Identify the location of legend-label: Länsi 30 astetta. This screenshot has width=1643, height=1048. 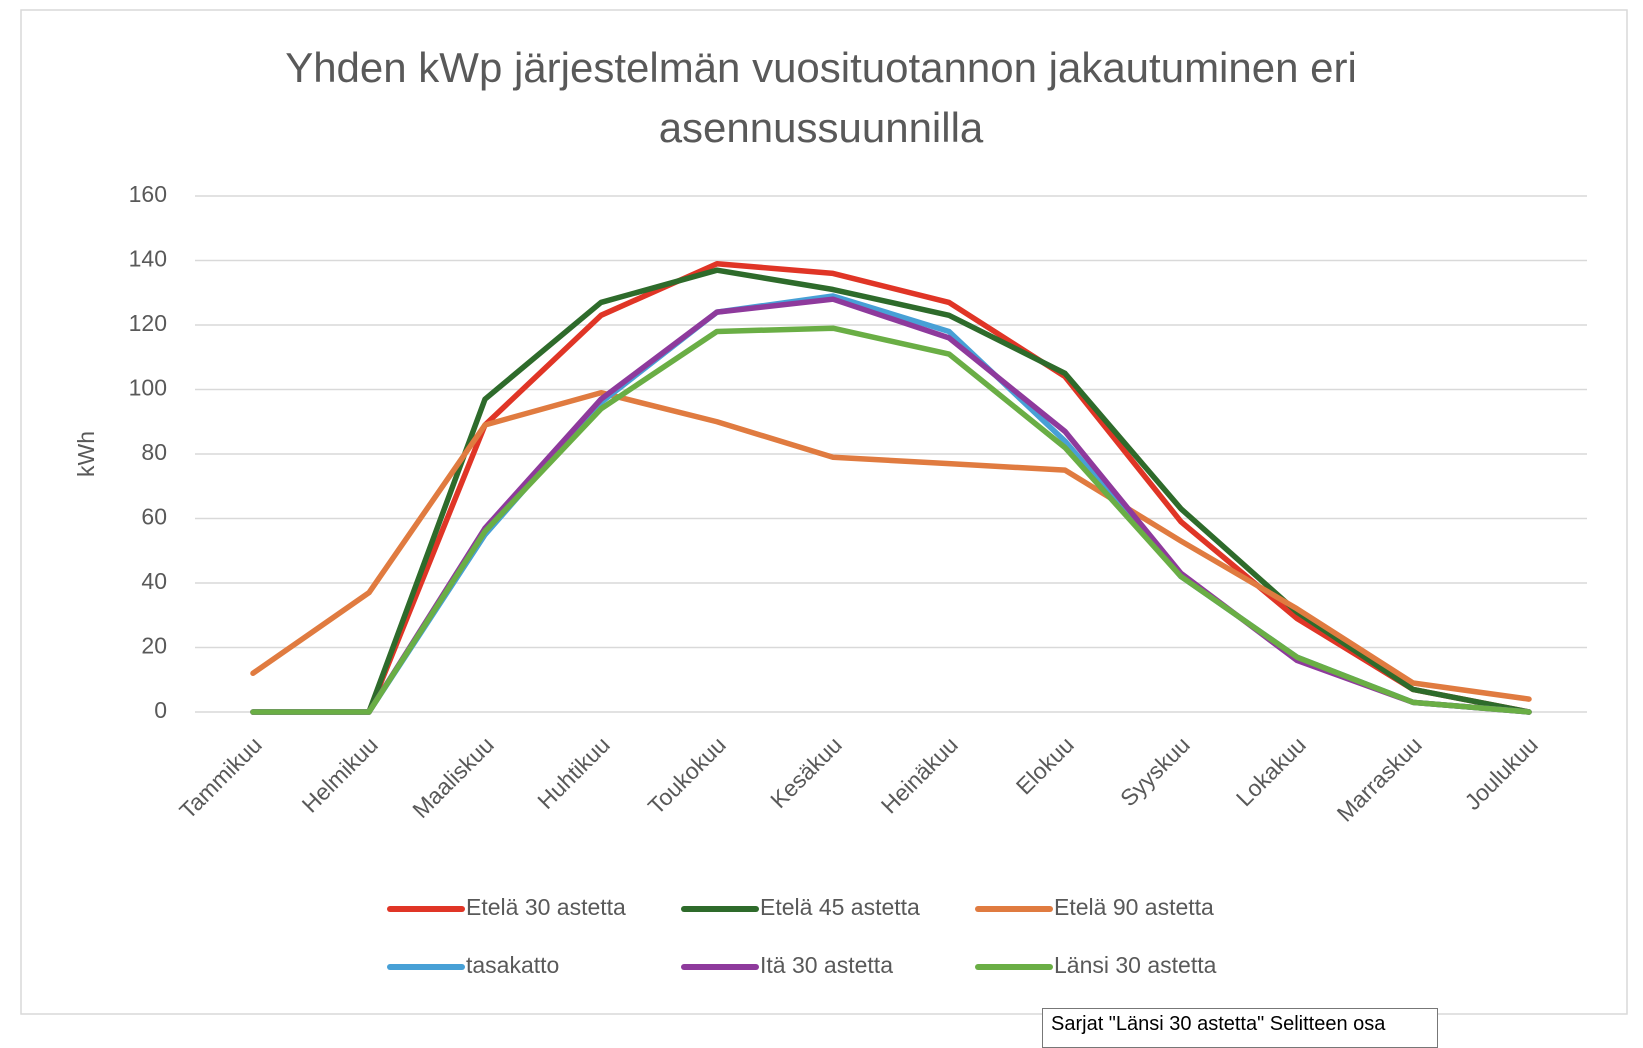
(1135, 965).